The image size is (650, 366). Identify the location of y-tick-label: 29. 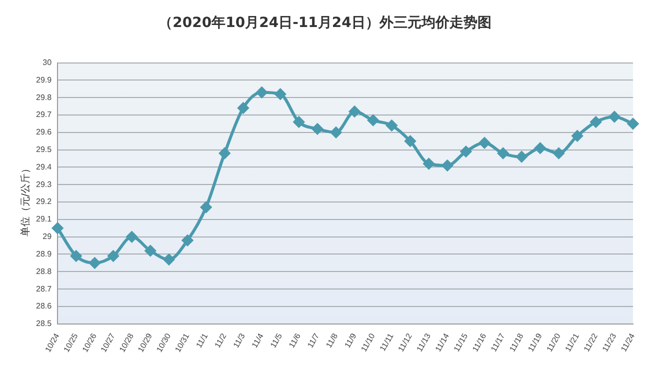
(47, 237).